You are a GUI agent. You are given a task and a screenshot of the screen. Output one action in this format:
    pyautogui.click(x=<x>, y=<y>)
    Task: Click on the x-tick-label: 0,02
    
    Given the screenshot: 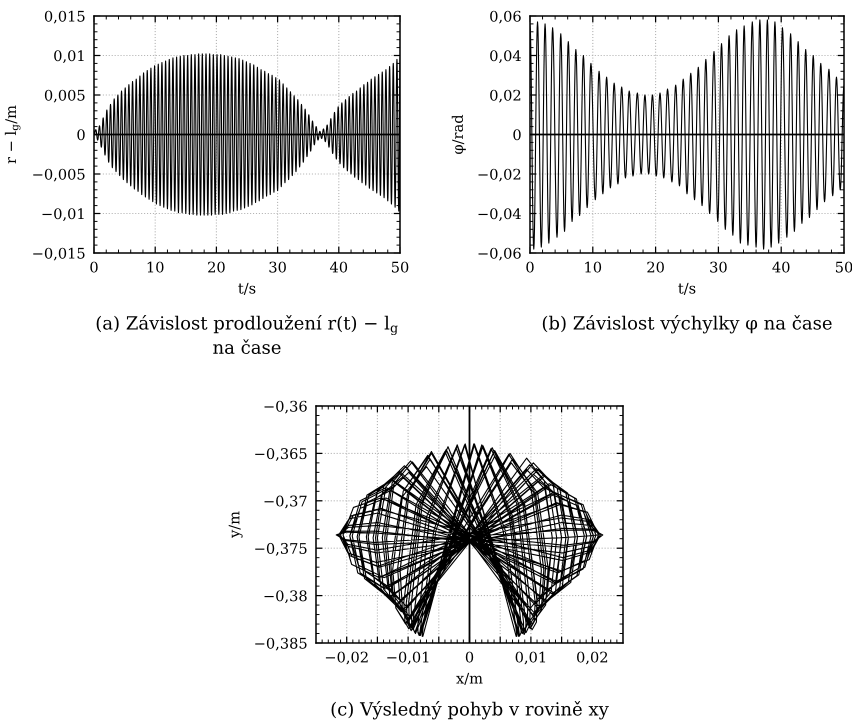 What is the action you would take?
    pyautogui.click(x=592, y=658)
    